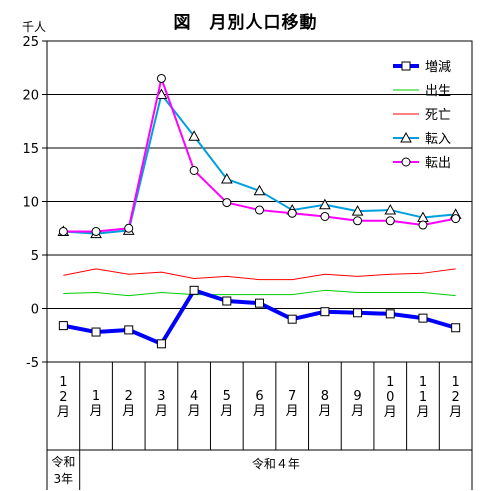  Describe the element at coordinates (32, 363) in the screenshot. I see `y-tick-label: -5` at that location.